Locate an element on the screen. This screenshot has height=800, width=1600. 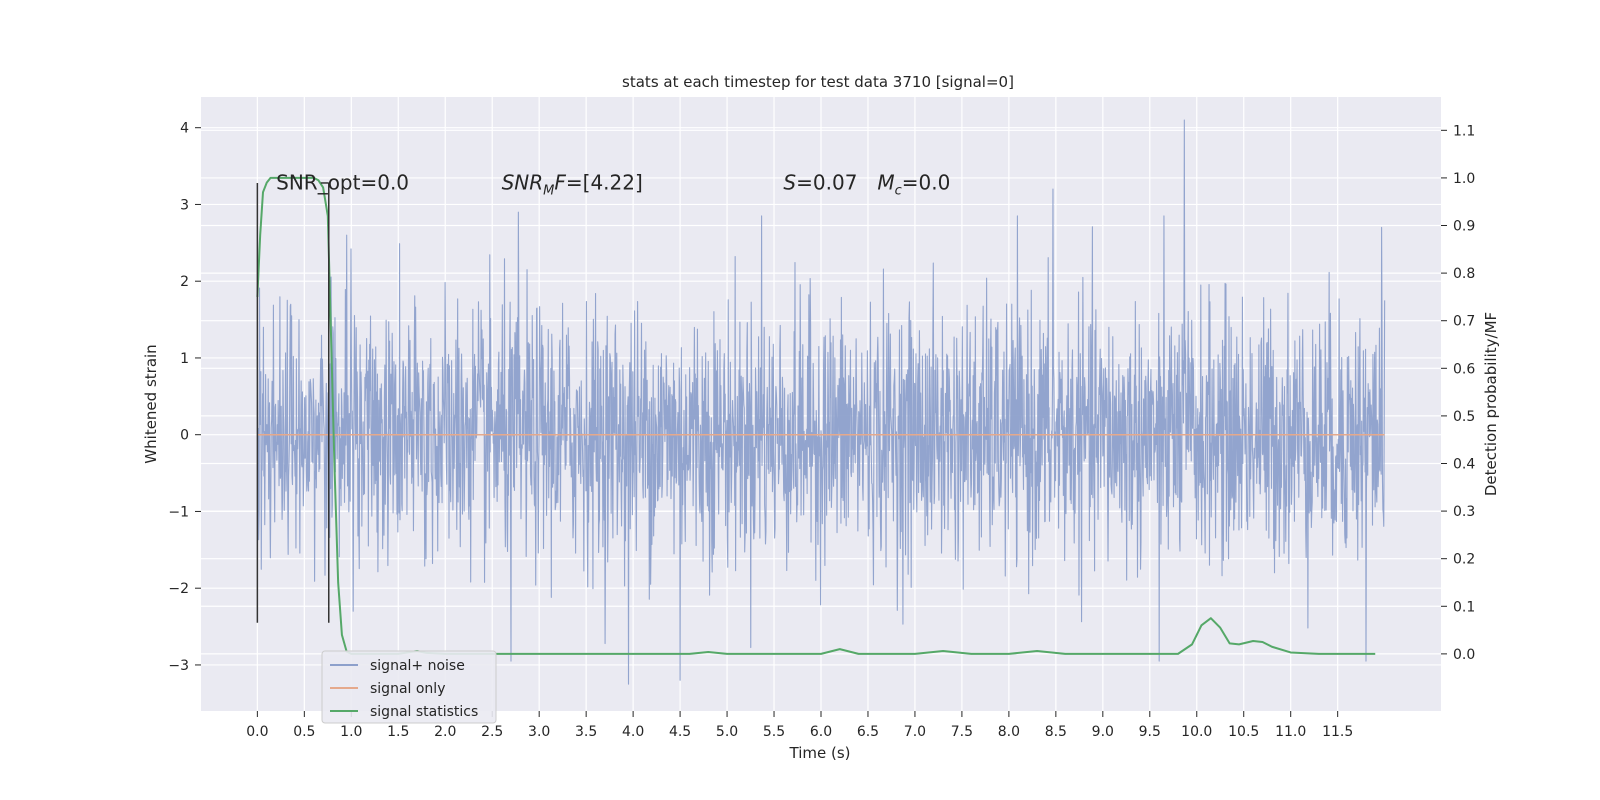
x-tick-label-10: 5.0 is located at coordinates (727, 732).